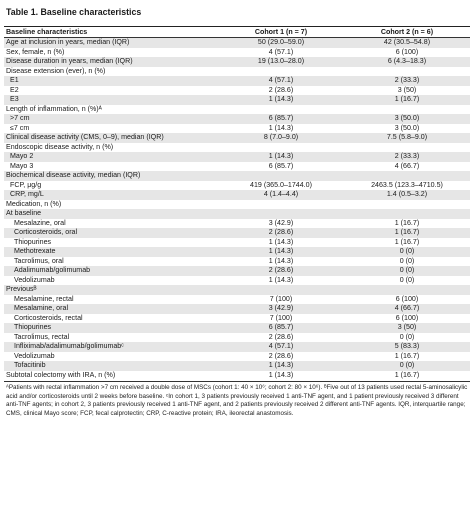 The image size is (474, 513). What do you see at coordinates (40, 222) in the screenshot?
I see `row-label: Mesalazine, oral` at bounding box center [40, 222].